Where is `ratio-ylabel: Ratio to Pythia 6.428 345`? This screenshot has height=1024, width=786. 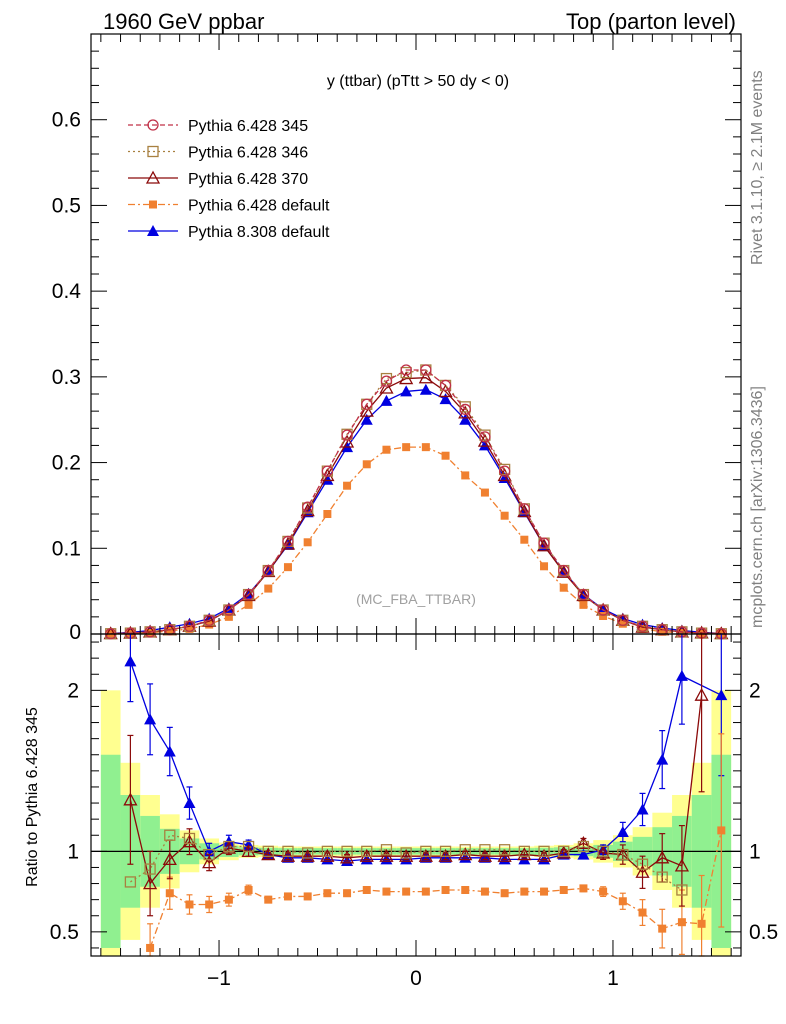
ratio-ylabel: Ratio to Pythia 6.428 345 is located at coordinates (32, 797).